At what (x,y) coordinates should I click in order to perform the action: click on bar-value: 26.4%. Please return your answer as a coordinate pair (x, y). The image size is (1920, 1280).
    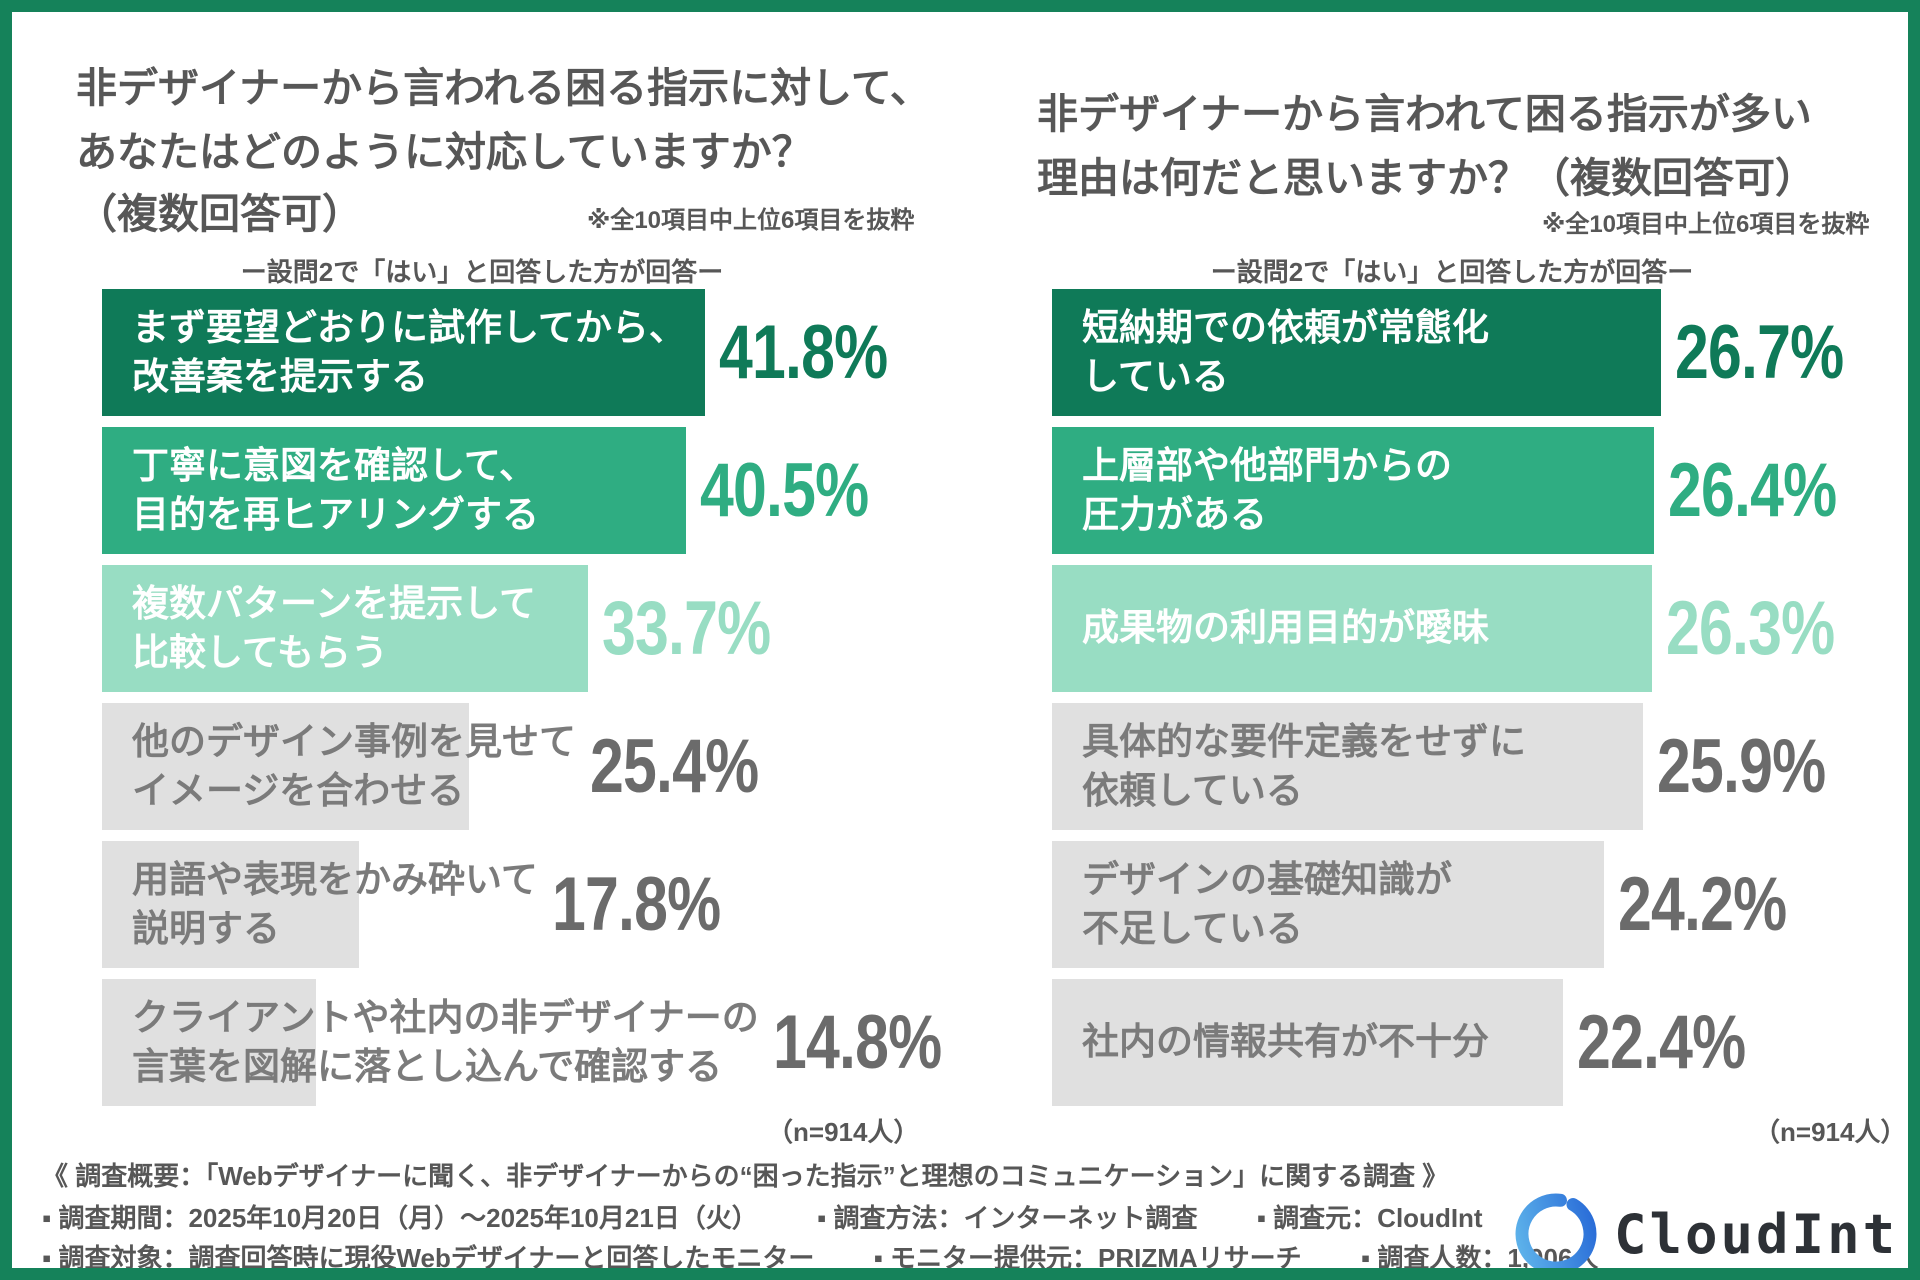
    Looking at the image, I should click on (1752, 490).